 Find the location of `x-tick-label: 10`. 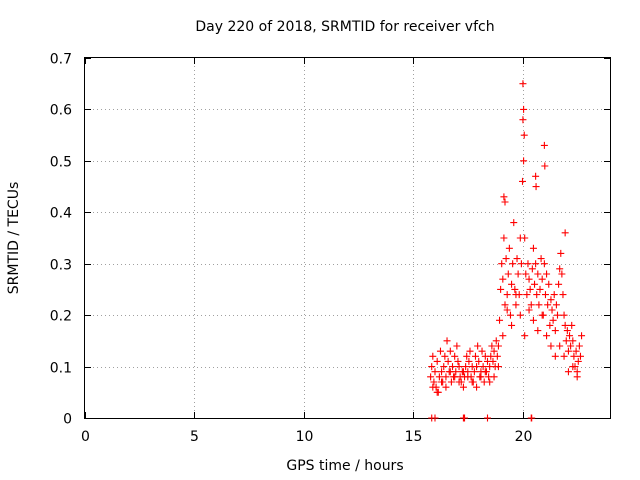

x-tick-label: 10 is located at coordinates (305, 437).